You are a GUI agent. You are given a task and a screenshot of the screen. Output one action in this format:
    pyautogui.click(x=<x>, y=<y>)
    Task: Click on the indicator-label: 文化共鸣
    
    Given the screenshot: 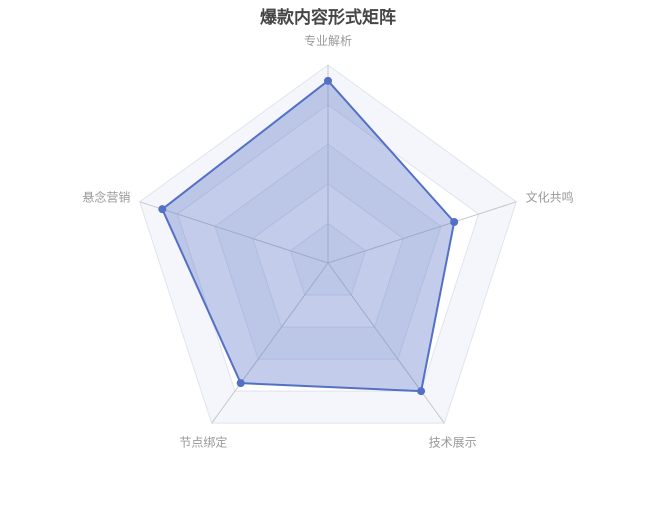 What is the action you would take?
    pyautogui.click(x=550, y=196)
    